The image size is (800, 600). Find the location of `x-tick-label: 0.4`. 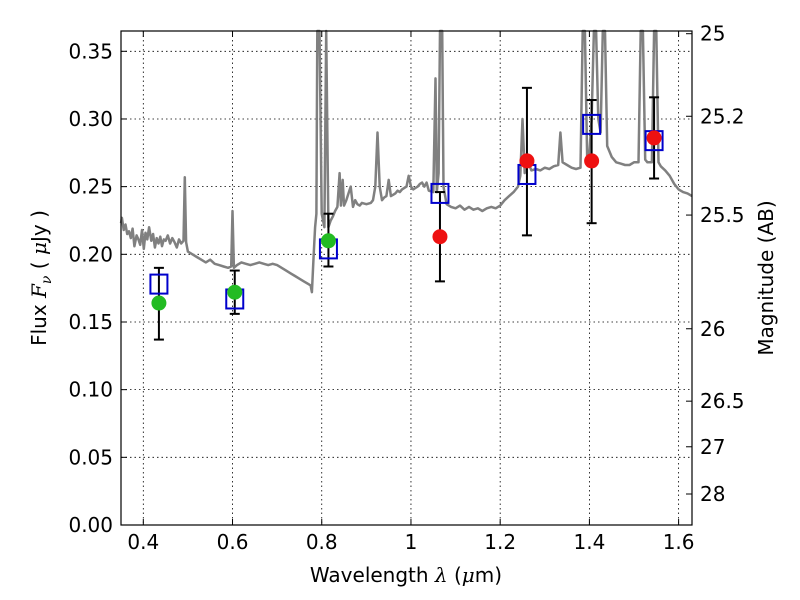

x-tick-label: 0.4 is located at coordinates (143, 542).